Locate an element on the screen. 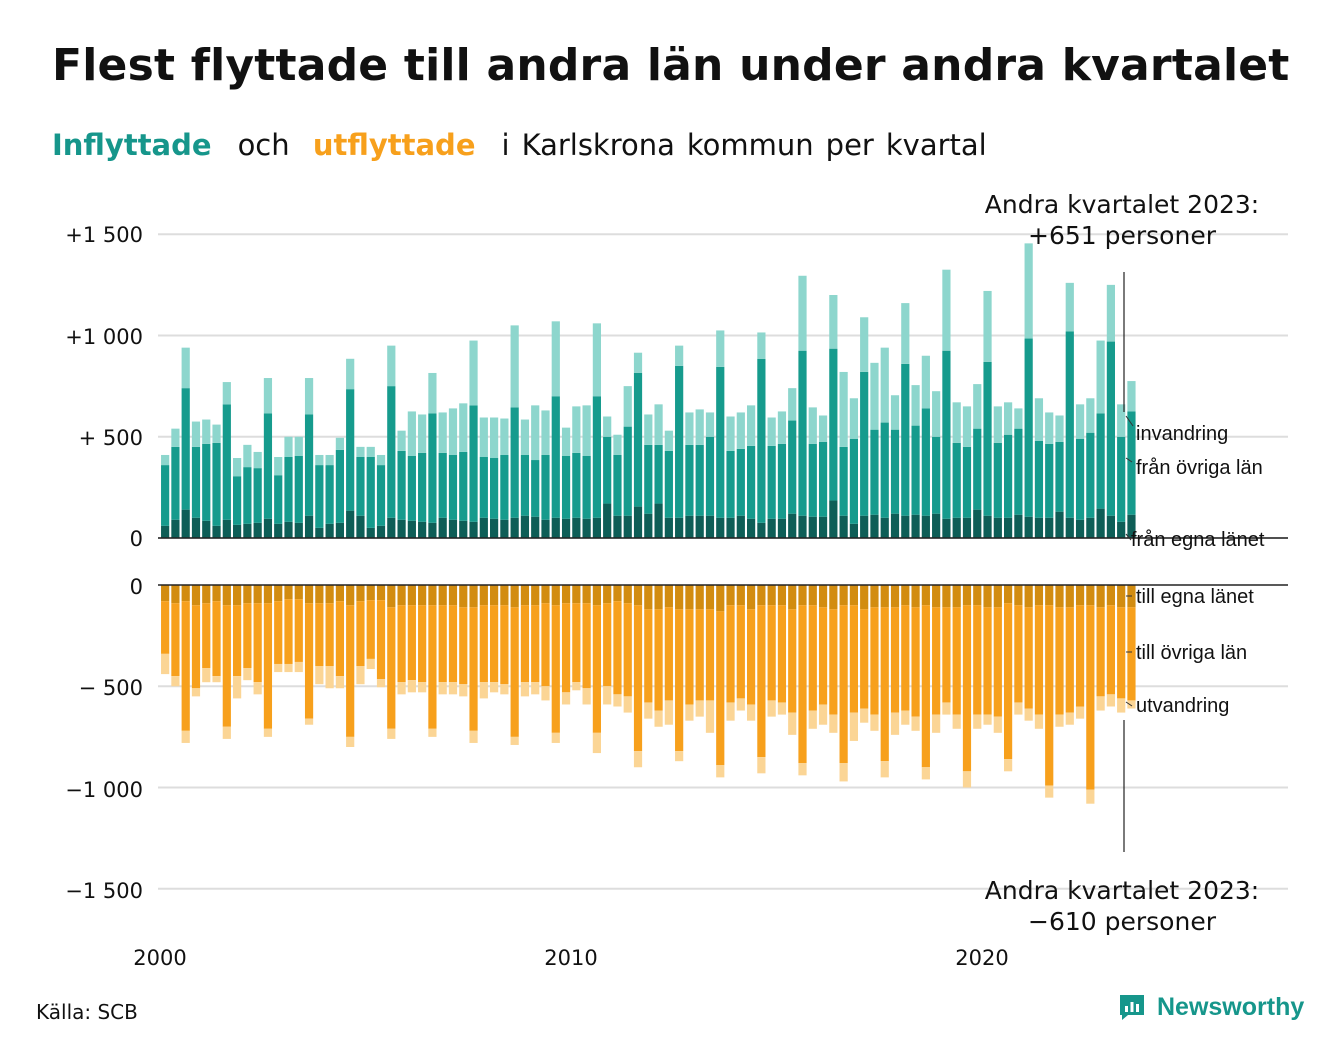 The height and width of the screenshot is (1060, 1340). y-tick-label: + 500 is located at coordinates (111, 438).